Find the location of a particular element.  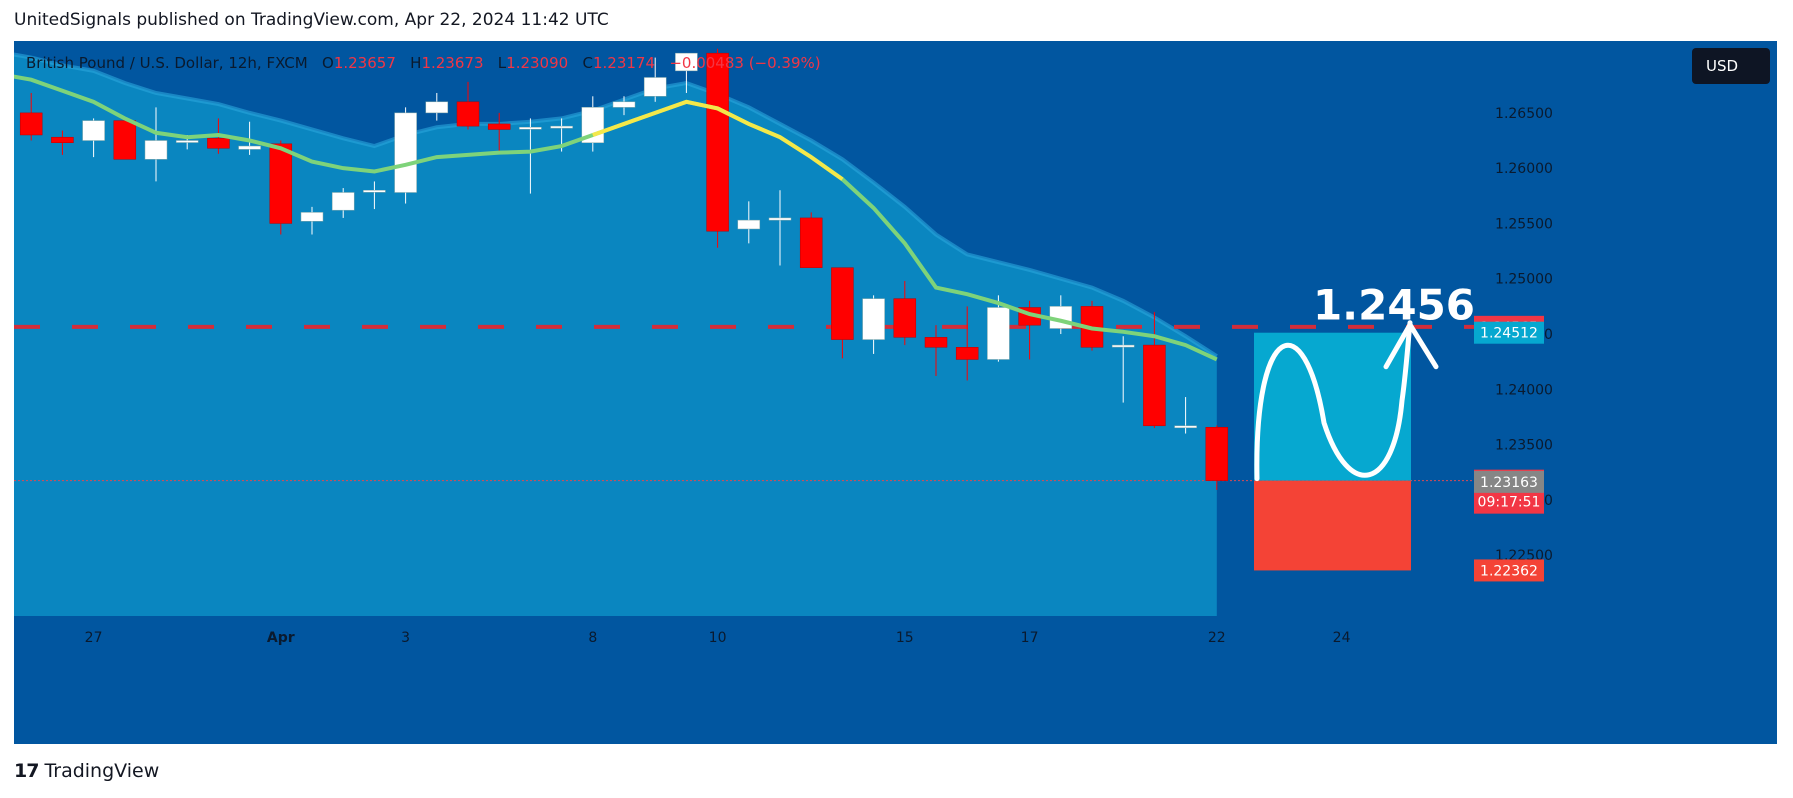

change-value: −0.00483 (−0.39%) is located at coordinates (745, 63).